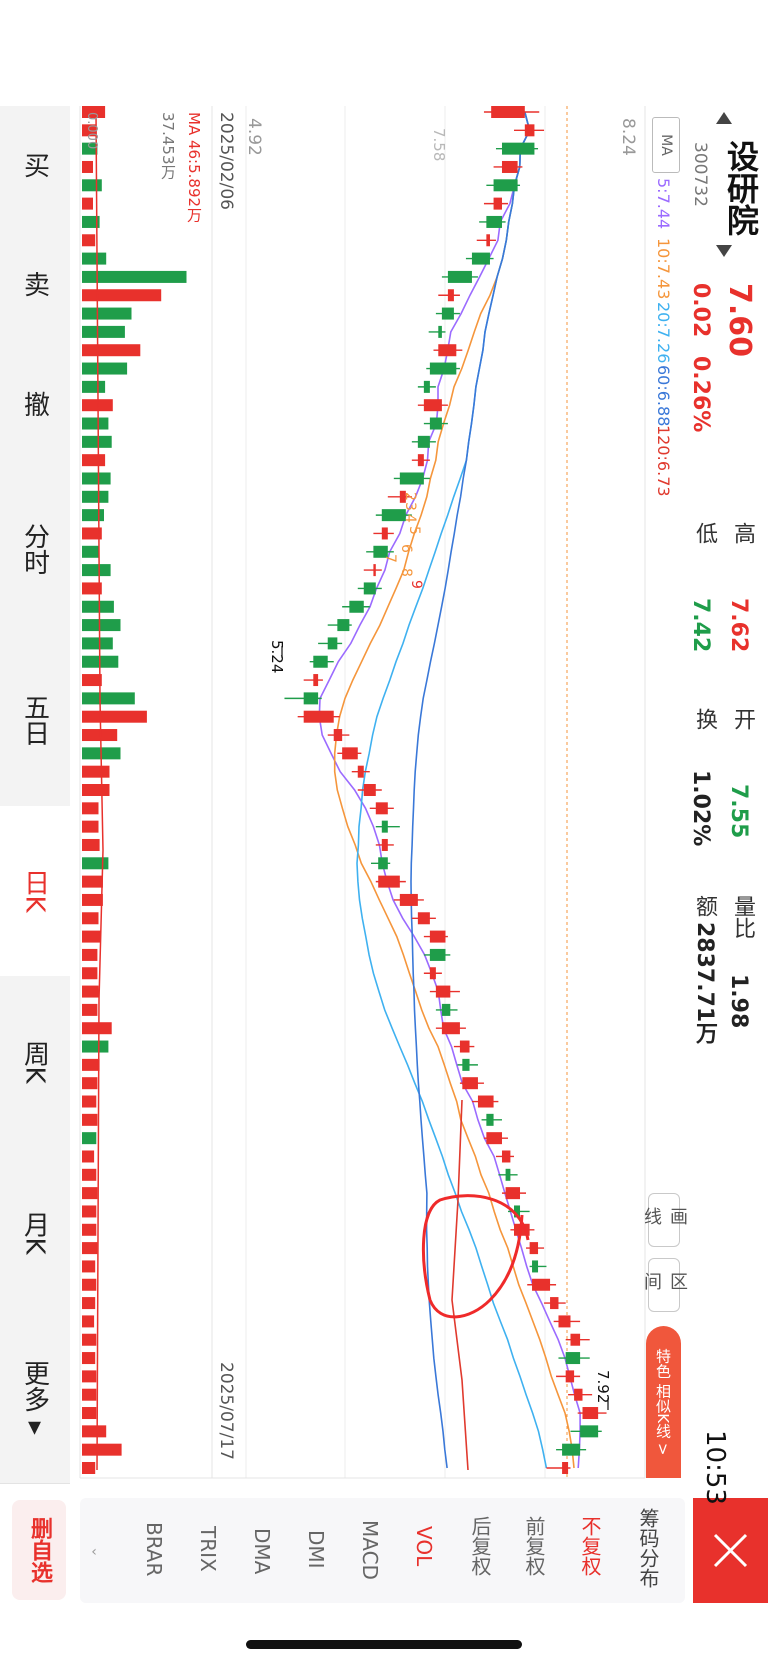  I want to click on menu-trix: TRIX, so click(208, 1549).